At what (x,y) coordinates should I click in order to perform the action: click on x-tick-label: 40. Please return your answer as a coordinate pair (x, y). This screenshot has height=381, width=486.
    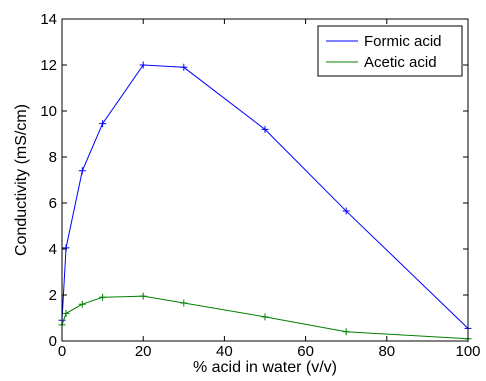
    Looking at the image, I should click on (224, 351).